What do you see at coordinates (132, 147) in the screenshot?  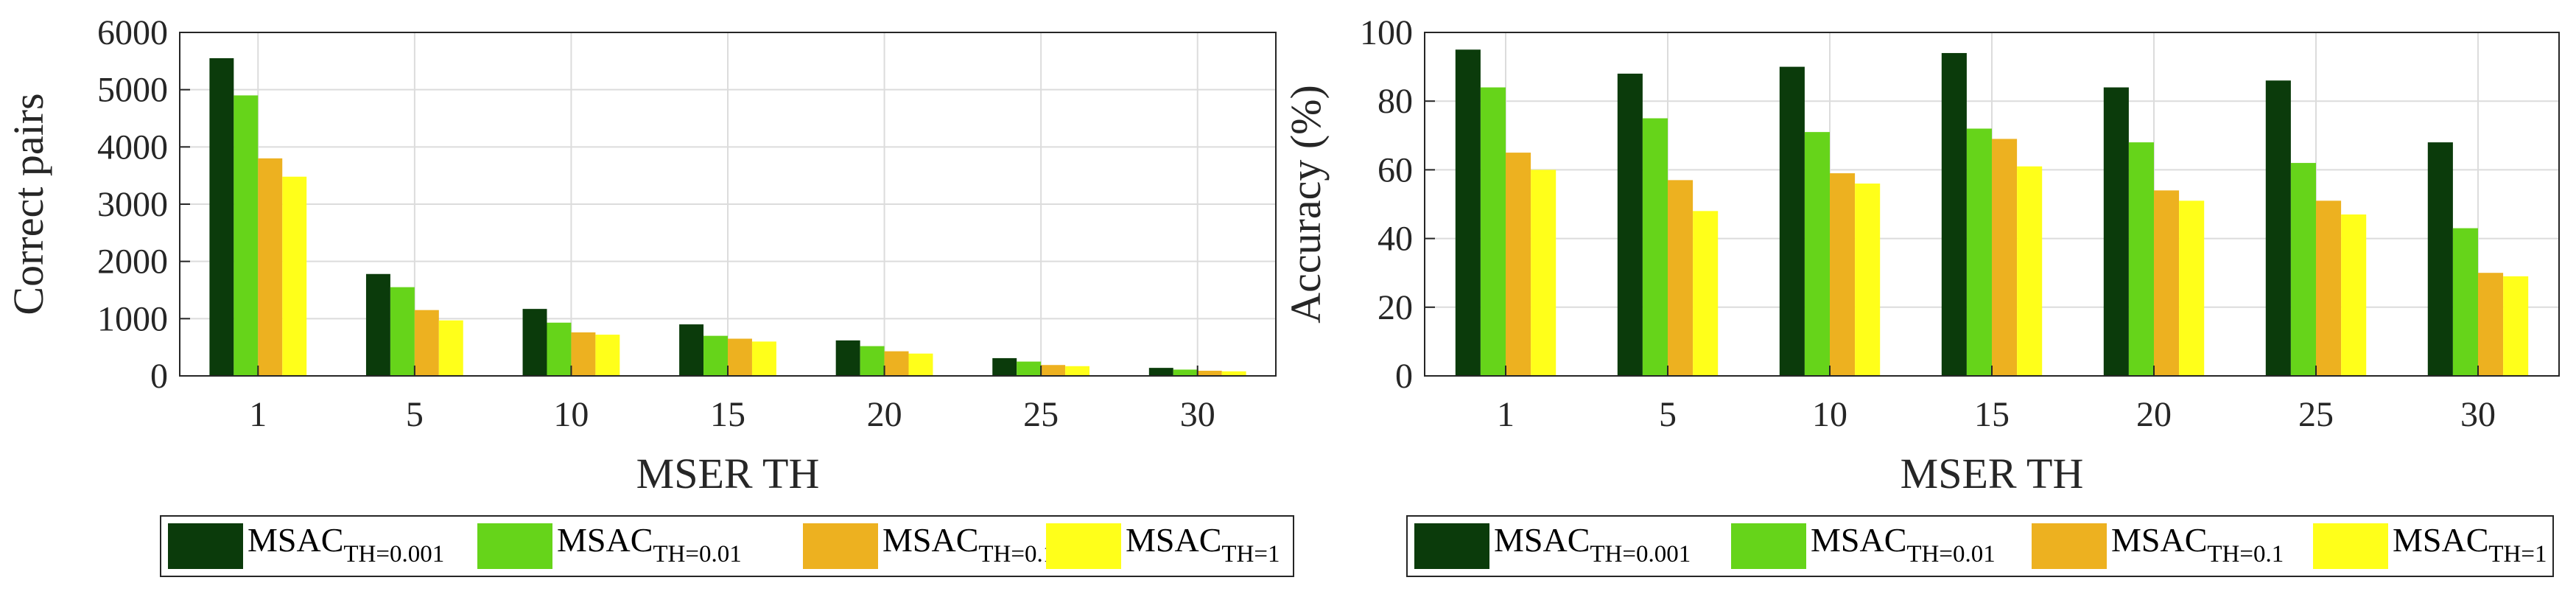 I see `y-tick-label: 4000` at bounding box center [132, 147].